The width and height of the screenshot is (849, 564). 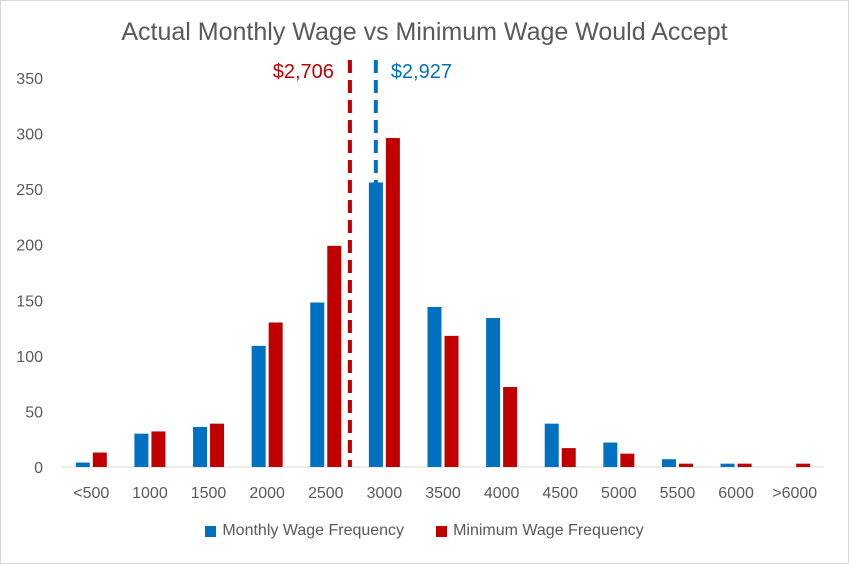 I want to click on legend-item-minimum: Minimum Wage Frequency, so click(x=540, y=531).